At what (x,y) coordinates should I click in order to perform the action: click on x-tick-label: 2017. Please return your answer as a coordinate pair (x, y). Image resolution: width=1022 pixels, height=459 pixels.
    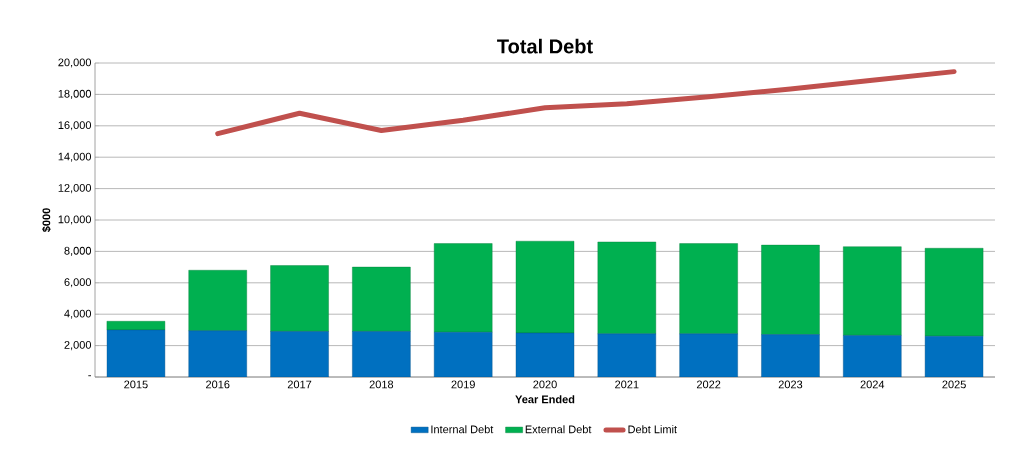
    Looking at the image, I should click on (299, 384).